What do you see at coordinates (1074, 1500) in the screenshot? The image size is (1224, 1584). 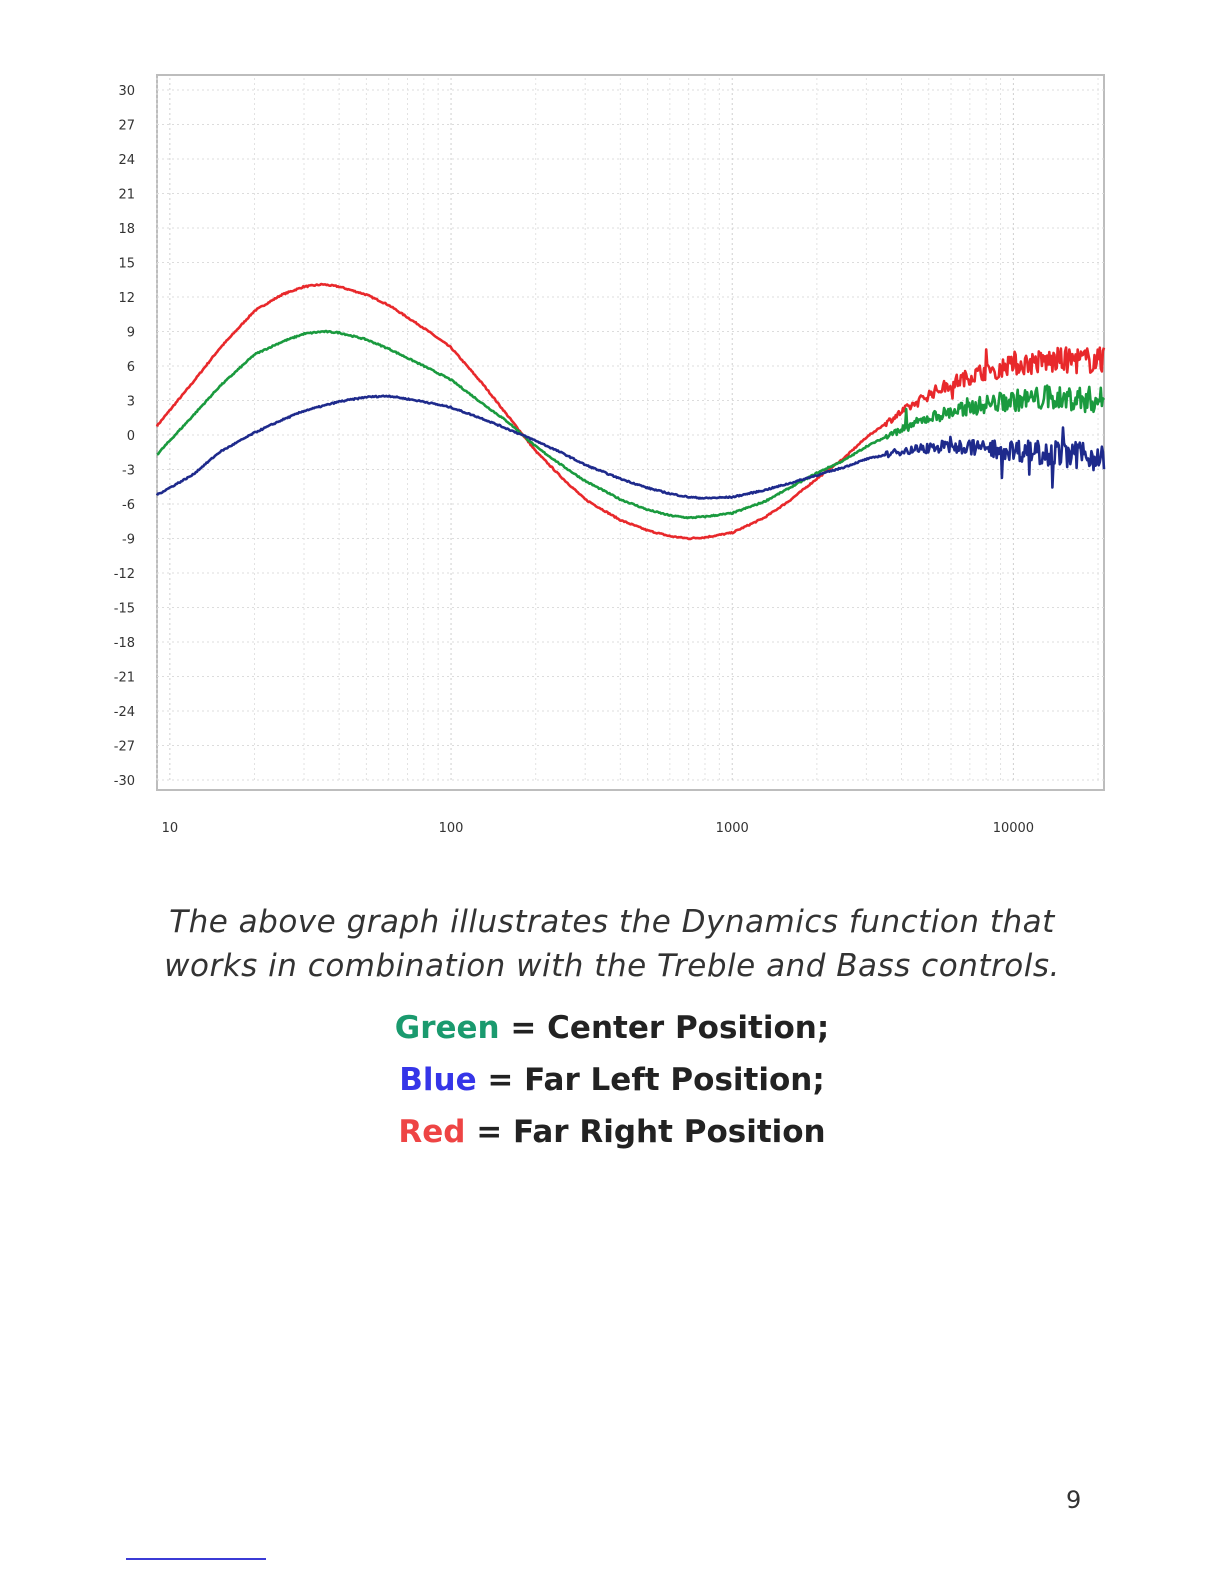 I see `page-number: 9` at bounding box center [1074, 1500].